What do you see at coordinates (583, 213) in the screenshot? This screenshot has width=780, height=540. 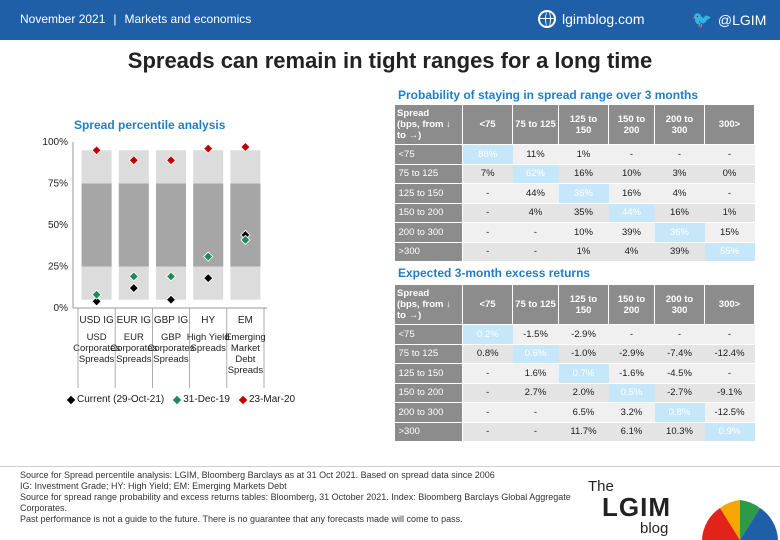 I see `table-cell: 35%` at bounding box center [583, 213].